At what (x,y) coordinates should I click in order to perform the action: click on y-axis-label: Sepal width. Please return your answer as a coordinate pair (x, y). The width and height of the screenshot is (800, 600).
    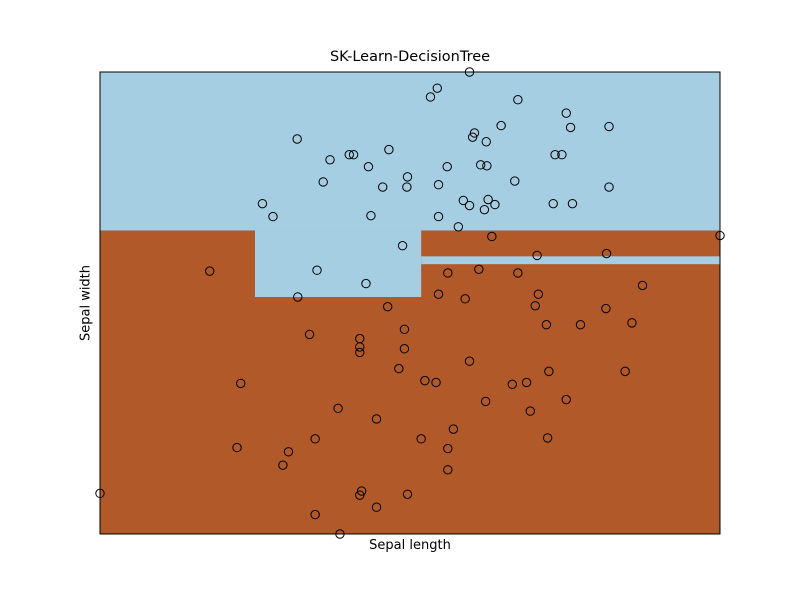
    Looking at the image, I should click on (86, 303).